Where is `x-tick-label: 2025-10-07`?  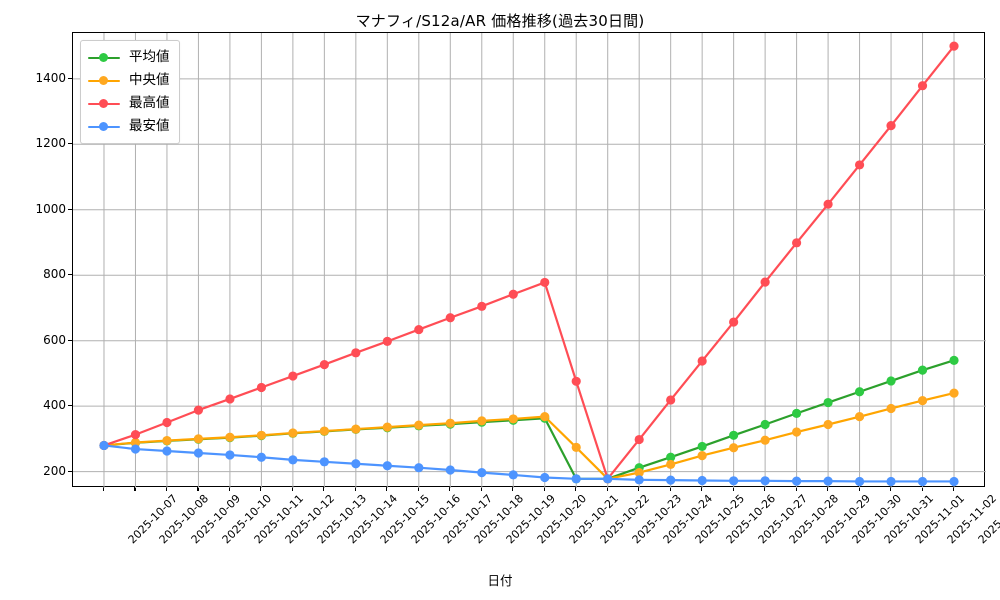
x-tick-label: 2025-10-07 is located at coordinates (153, 519).